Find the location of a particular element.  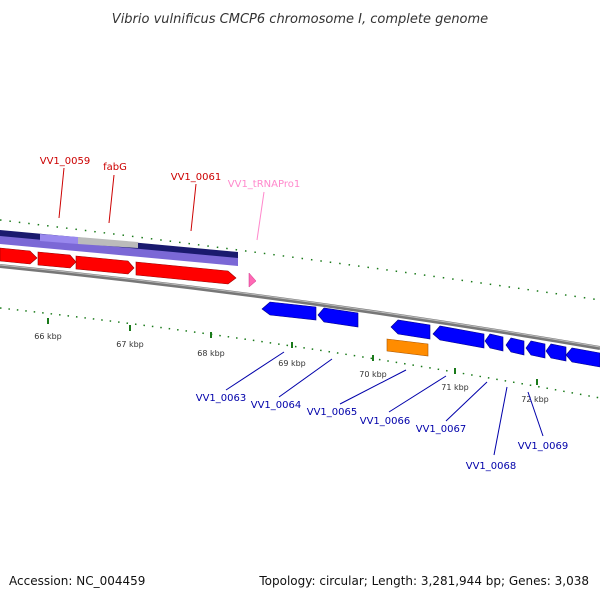

tick-label-70kbp: 70 kbp is located at coordinates (373, 374).